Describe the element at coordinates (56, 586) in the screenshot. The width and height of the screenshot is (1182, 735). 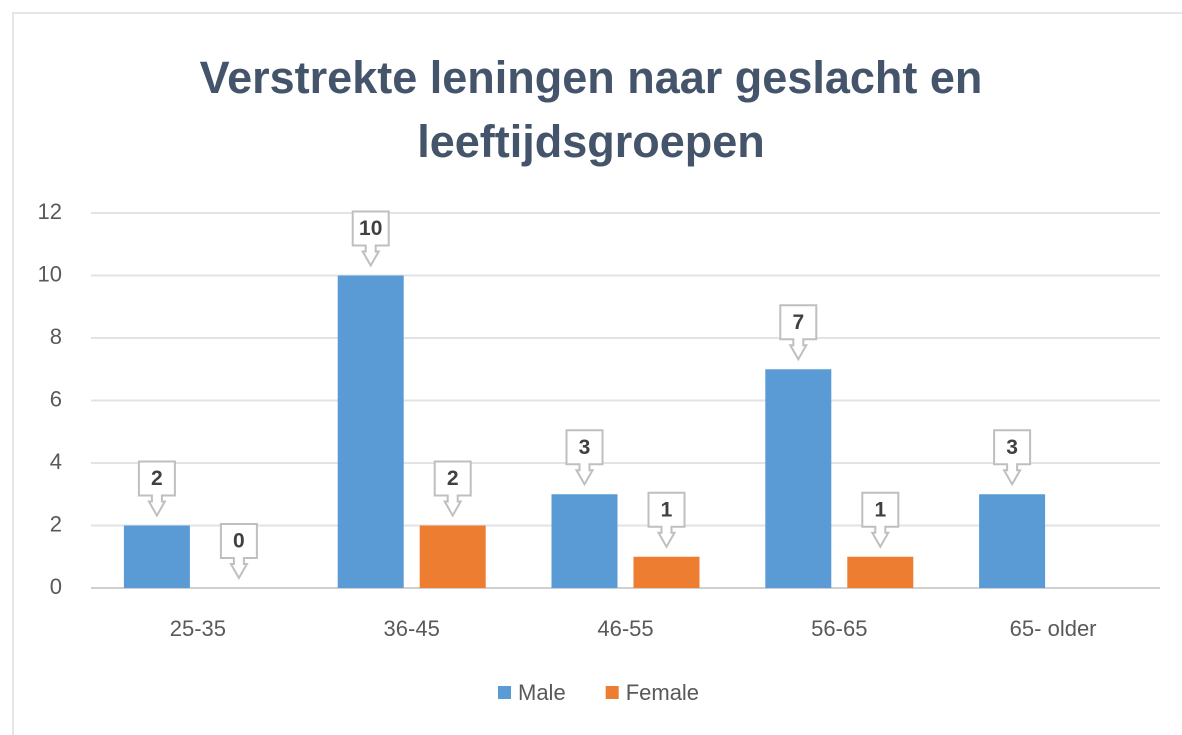
I see `y-tick-label: 0` at that location.